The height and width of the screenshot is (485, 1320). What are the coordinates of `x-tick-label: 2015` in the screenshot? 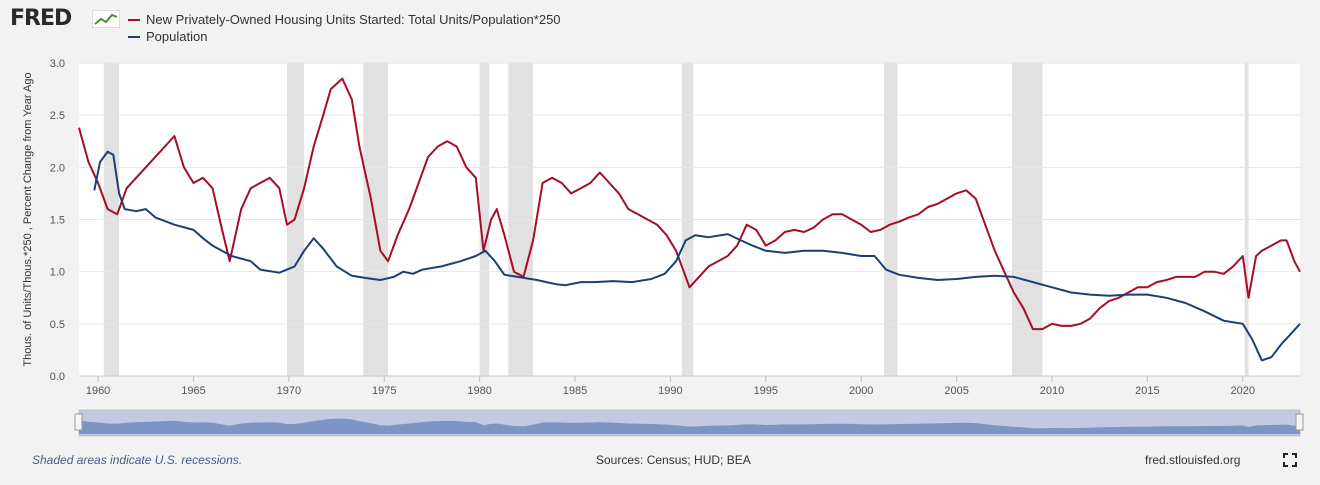 It's located at (1147, 391).